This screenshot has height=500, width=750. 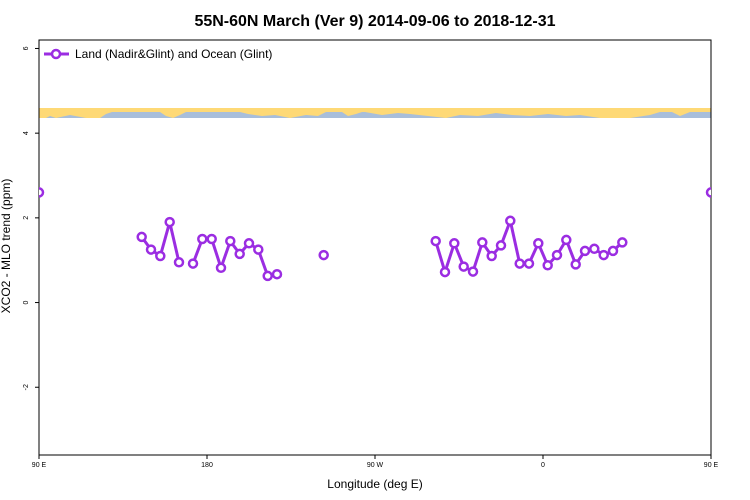 I want to click on series-line, so click(x=234, y=257).